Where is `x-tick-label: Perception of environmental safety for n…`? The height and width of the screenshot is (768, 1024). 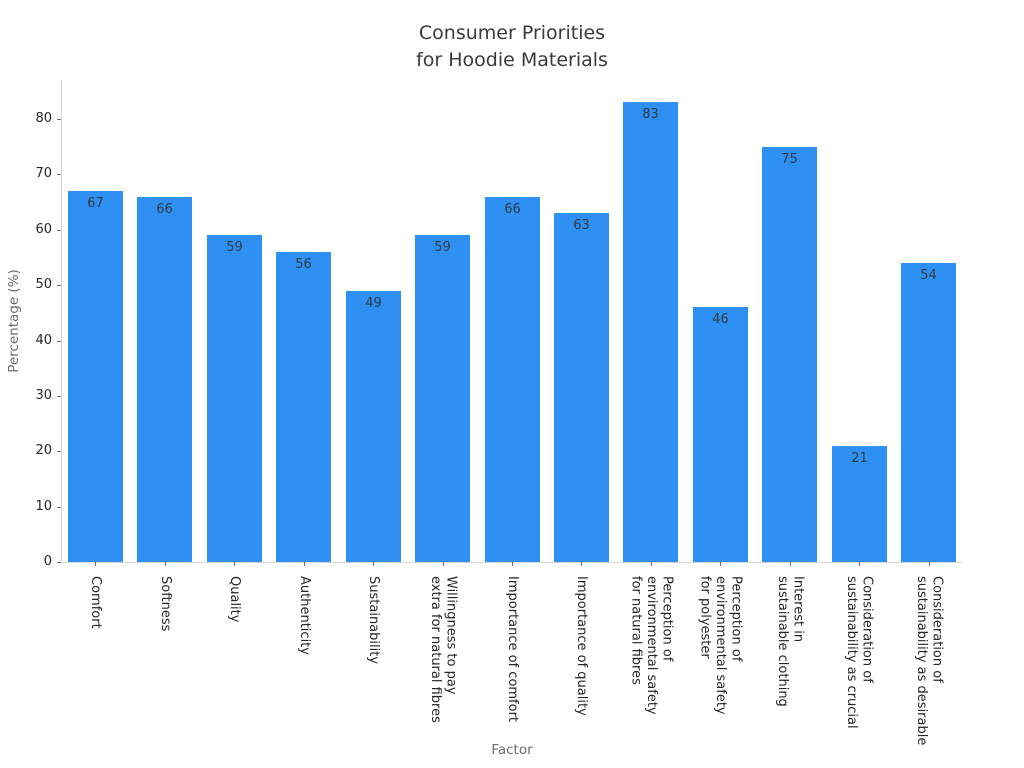
x-tick-label: Perception of environmental safety for n… is located at coordinates (651, 645).